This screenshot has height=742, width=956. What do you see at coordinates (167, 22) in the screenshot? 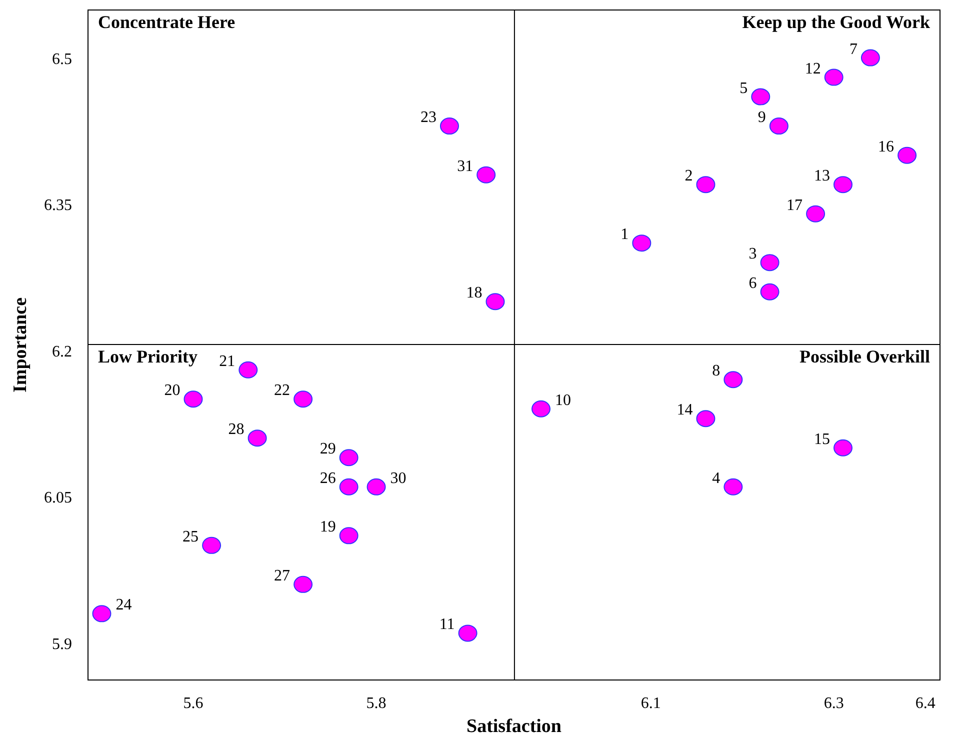
I see `annotation: Concentrate Here` at bounding box center [167, 22].